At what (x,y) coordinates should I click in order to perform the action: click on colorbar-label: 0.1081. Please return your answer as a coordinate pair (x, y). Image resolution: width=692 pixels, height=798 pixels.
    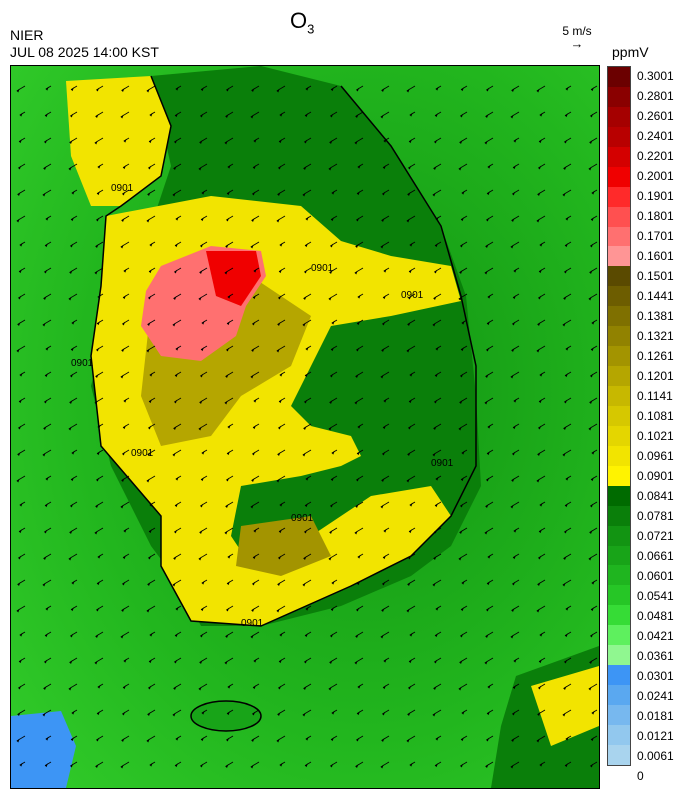
    Looking at the image, I should click on (655, 416).